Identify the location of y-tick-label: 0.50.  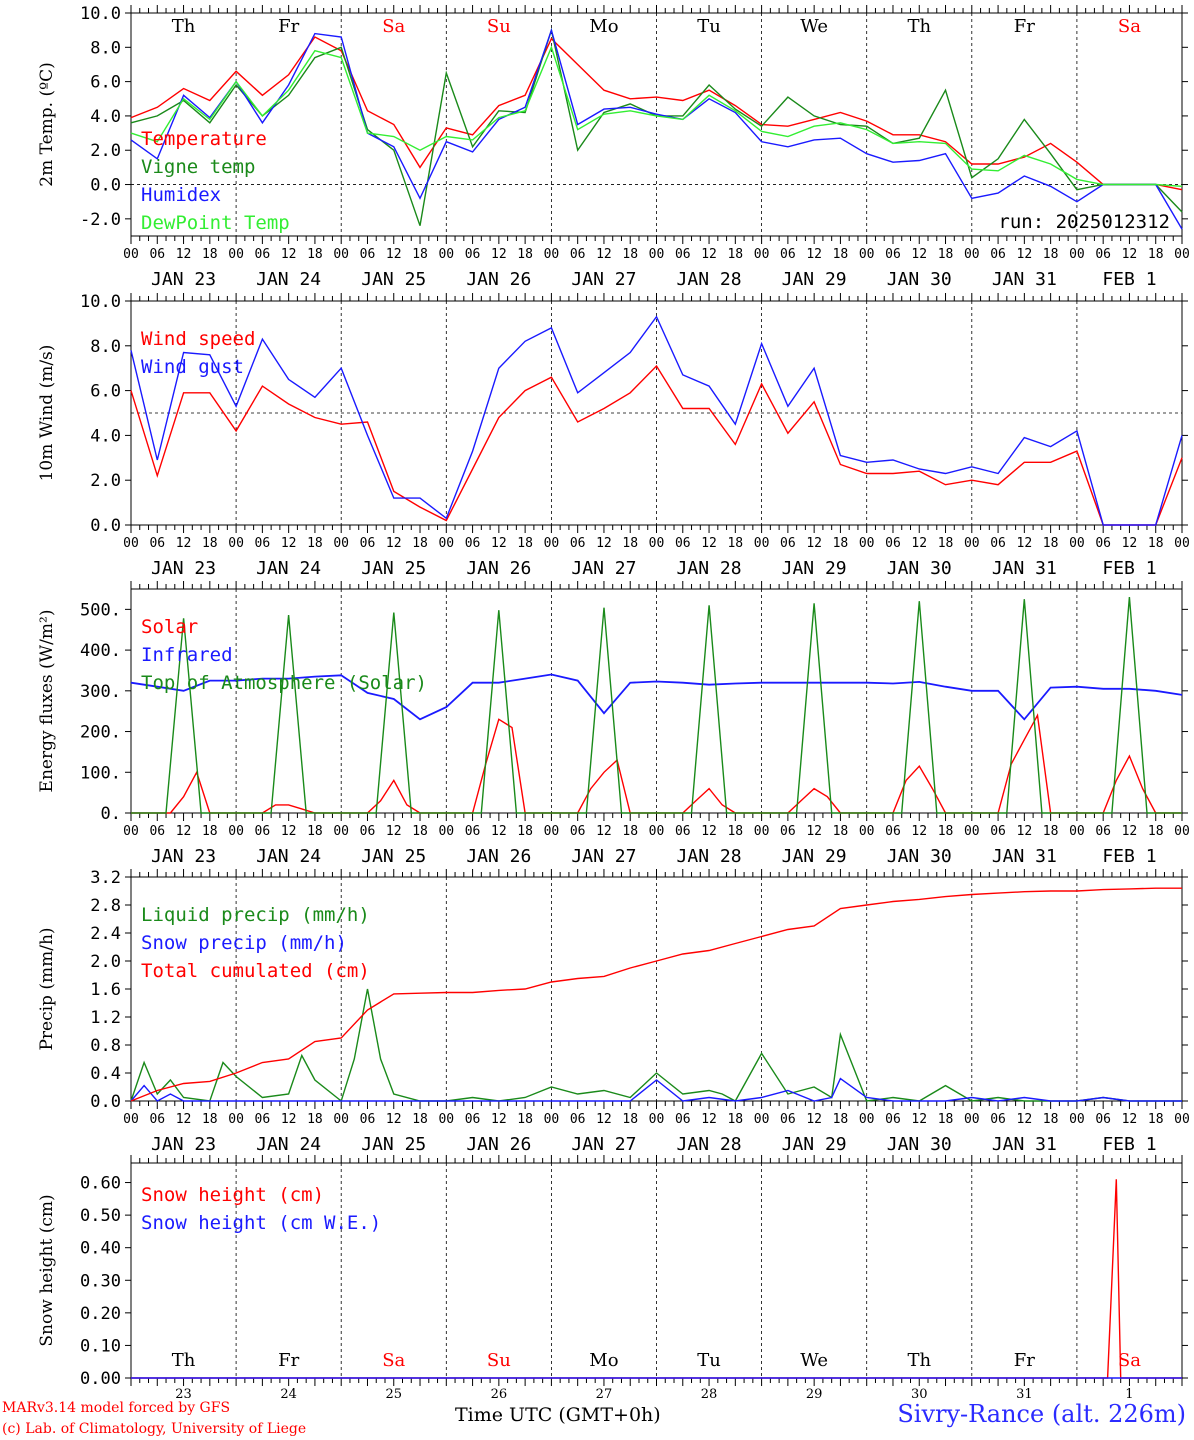
(100, 1216).